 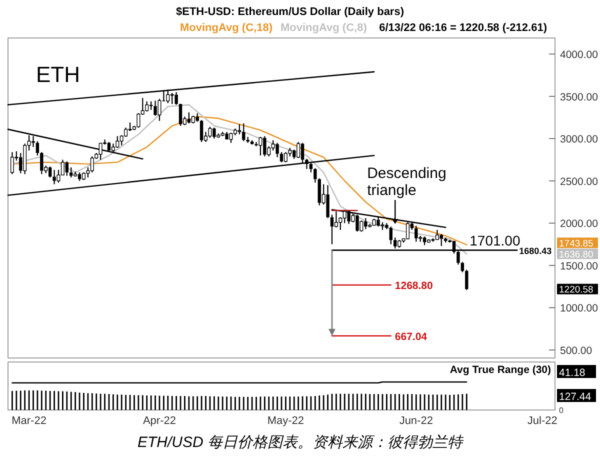 I want to click on y-tick-label: 2500.00, so click(x=579, y=182).